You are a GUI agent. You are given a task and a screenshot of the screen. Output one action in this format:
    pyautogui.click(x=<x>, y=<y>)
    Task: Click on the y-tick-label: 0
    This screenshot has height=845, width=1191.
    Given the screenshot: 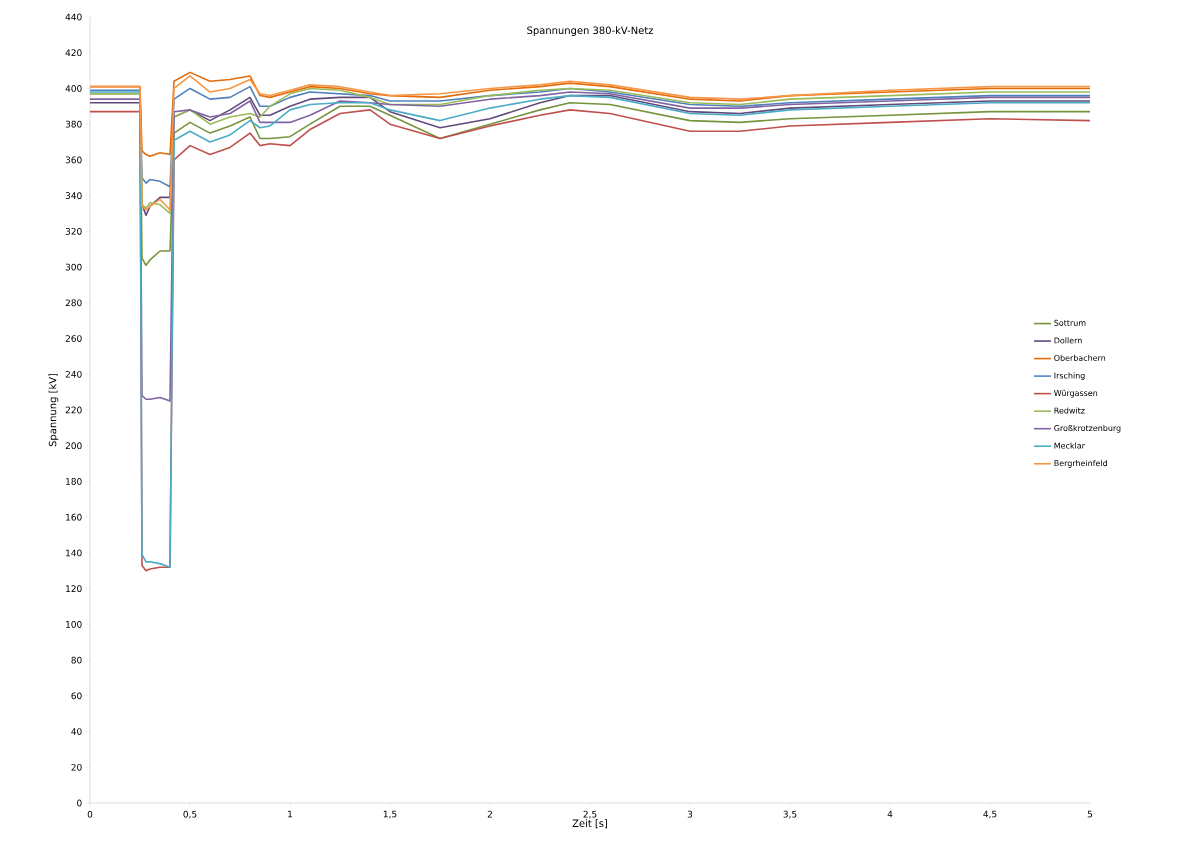 What is the action you would take?
    pyautogui.click(x=79, y=803)
    